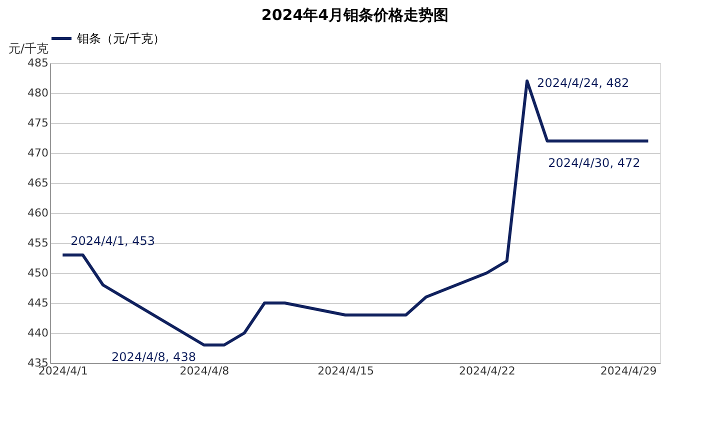 The image size is (710, 429). What do you see at coordinates (38, 183) in the screenshot?
I see `y-tick-label: 465` at bounding box center [38, 183].